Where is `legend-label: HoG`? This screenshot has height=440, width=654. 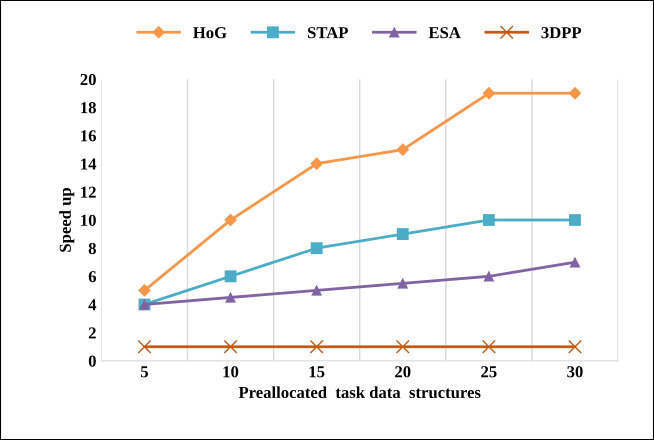
legend-label: HoG is located at coordinates (210, 32).